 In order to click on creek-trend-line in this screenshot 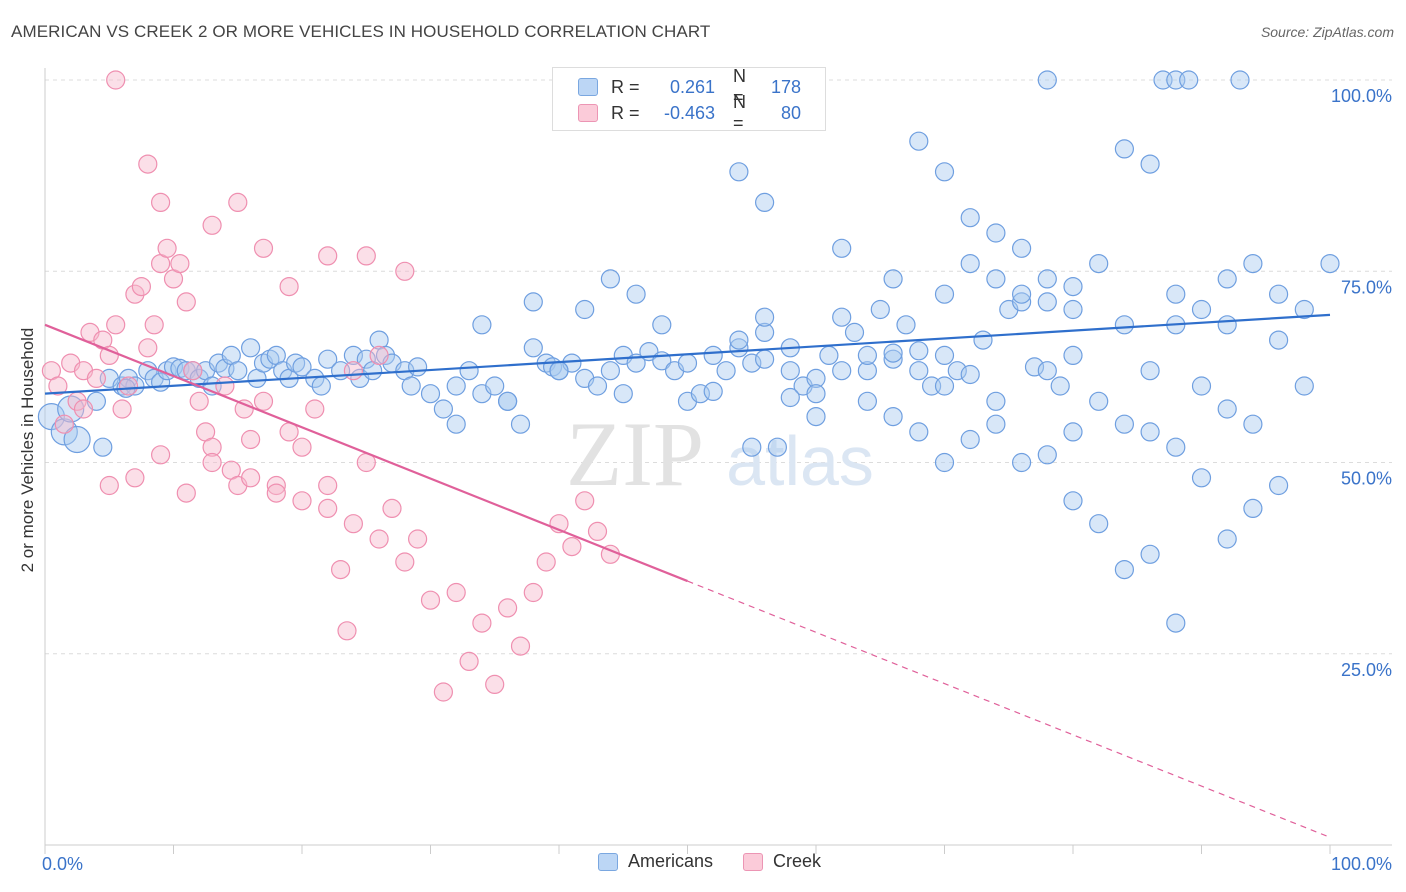, I will do `click(366, 453)`.